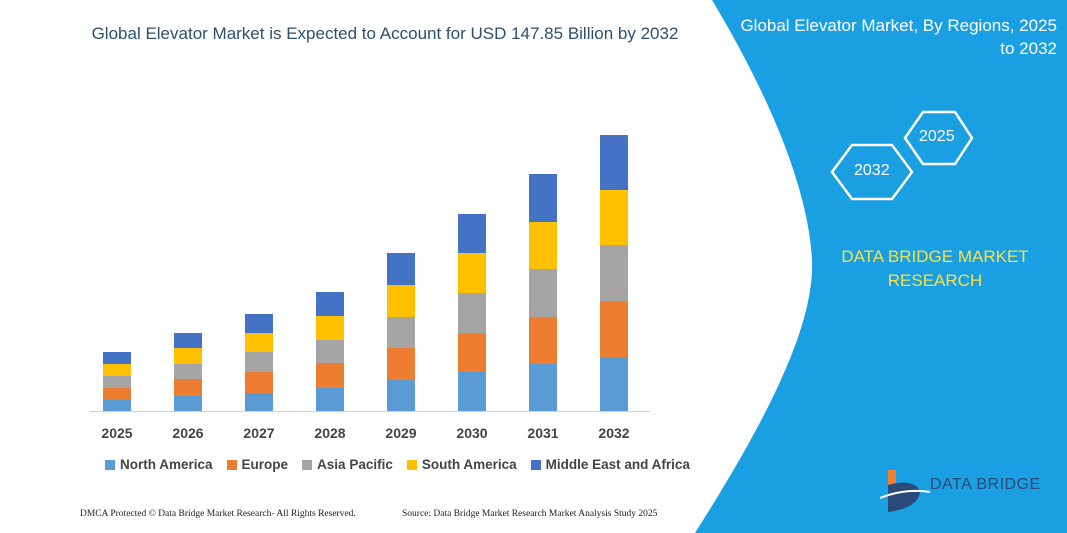 The height and width of the screenshot is (533, 1067). What do you see at coordinates (401, 364) in the screenshot?
I see `bar-2029-europe` at bounding box center [401, 364].